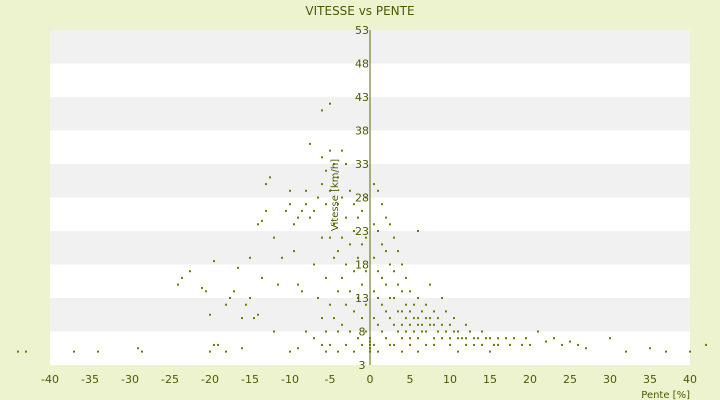 The image size is (720, 400). What do you see at coordinates (362, 298) in the screenshot?
I see `y-tick-label: 13` at bounding box center [362, 298].